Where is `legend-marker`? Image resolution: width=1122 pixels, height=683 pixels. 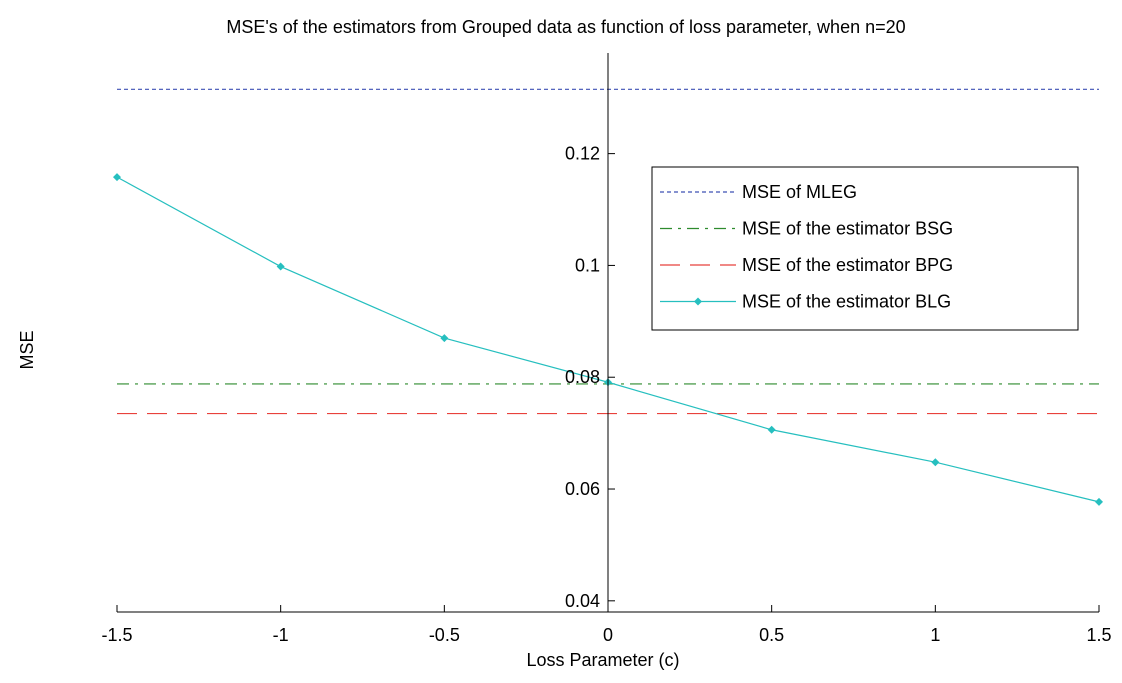
legend-marker is located at coordinates (698, 301).